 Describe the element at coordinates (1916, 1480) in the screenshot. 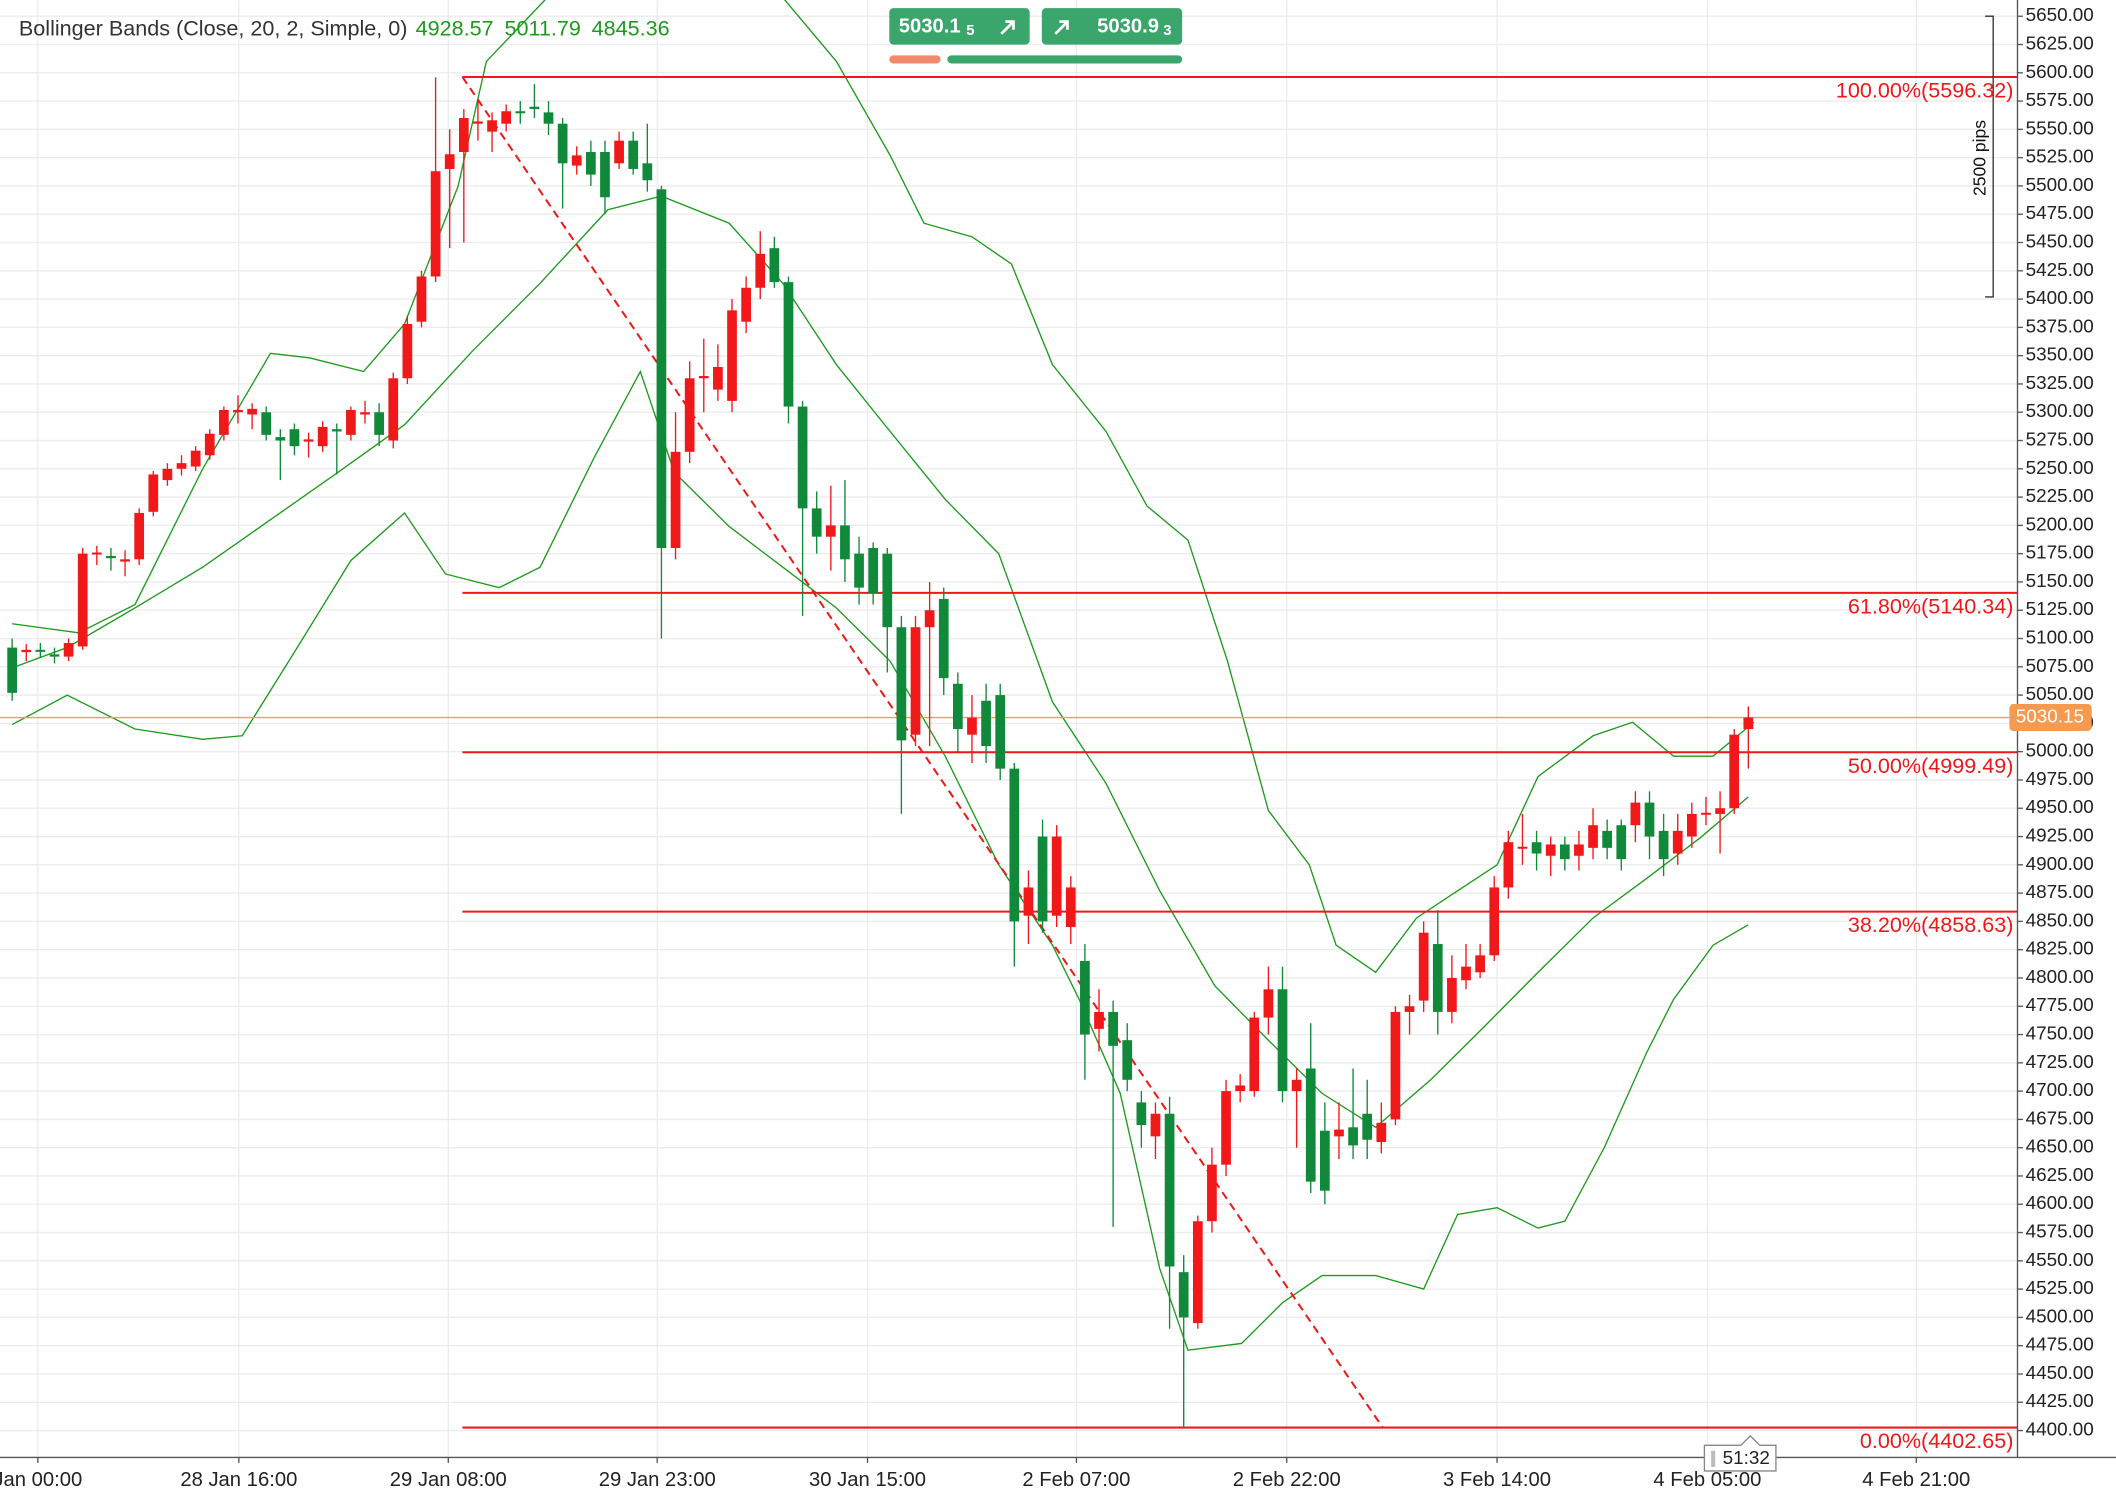

I see `x-tick-label: 4 Feb 21:00` at that location.